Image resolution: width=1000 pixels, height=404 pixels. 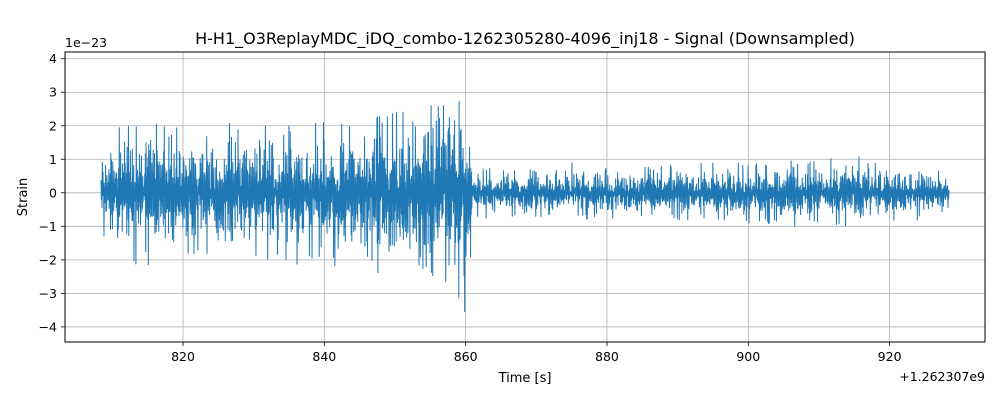 What do you see at coordinates (48, 326) in the screenshot?
I see `y-tick-label: −4` at bounding box center [48, 326].